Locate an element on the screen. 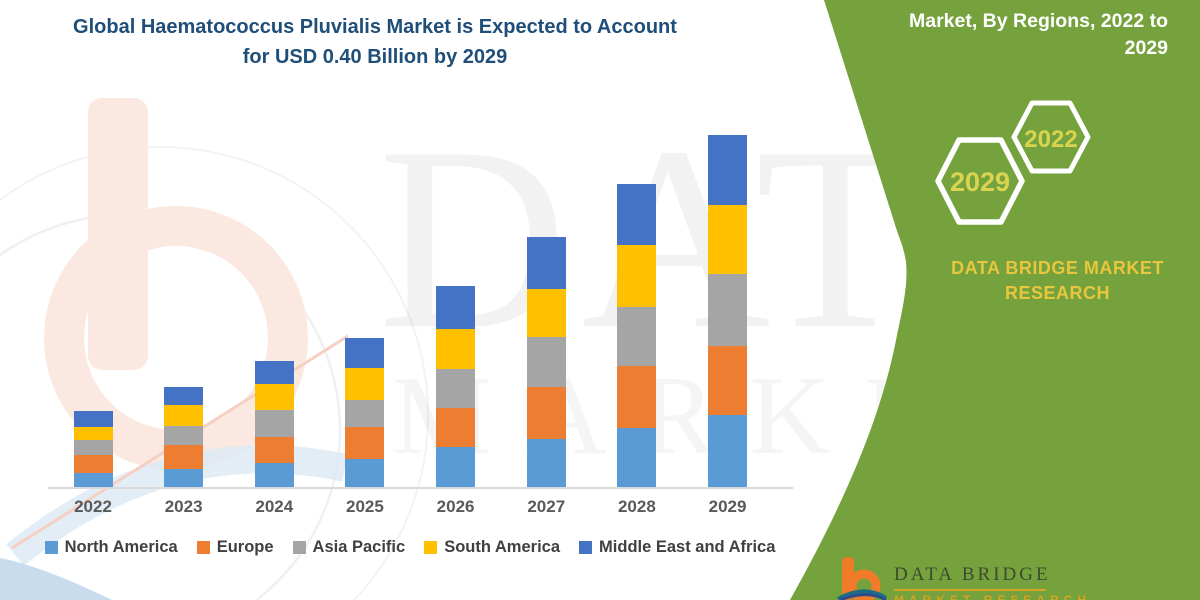 The height and width of the screenshot is (600, 1200). legend-item-south-america: South America is located at coordinates (492, 547).